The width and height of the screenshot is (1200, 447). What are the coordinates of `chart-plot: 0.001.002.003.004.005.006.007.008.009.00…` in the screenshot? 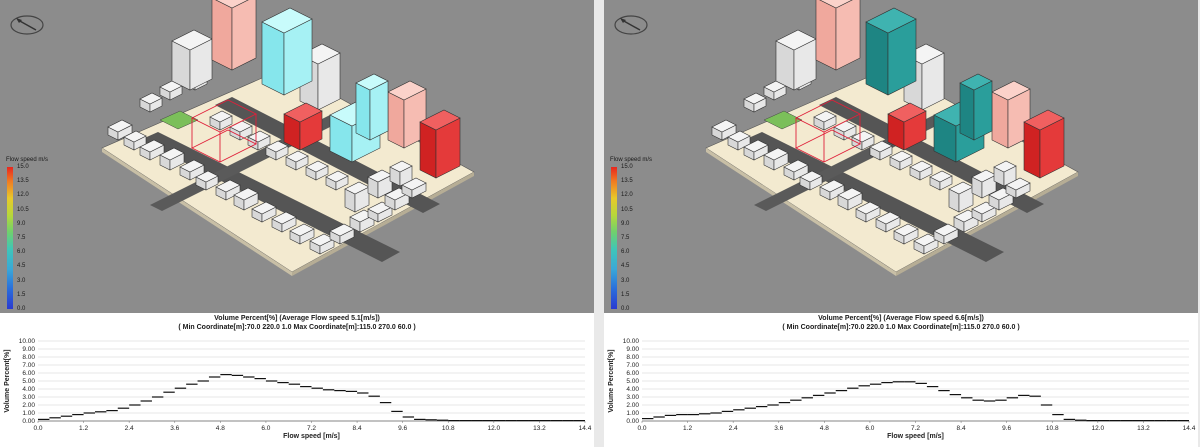 It's located at (902, 389).